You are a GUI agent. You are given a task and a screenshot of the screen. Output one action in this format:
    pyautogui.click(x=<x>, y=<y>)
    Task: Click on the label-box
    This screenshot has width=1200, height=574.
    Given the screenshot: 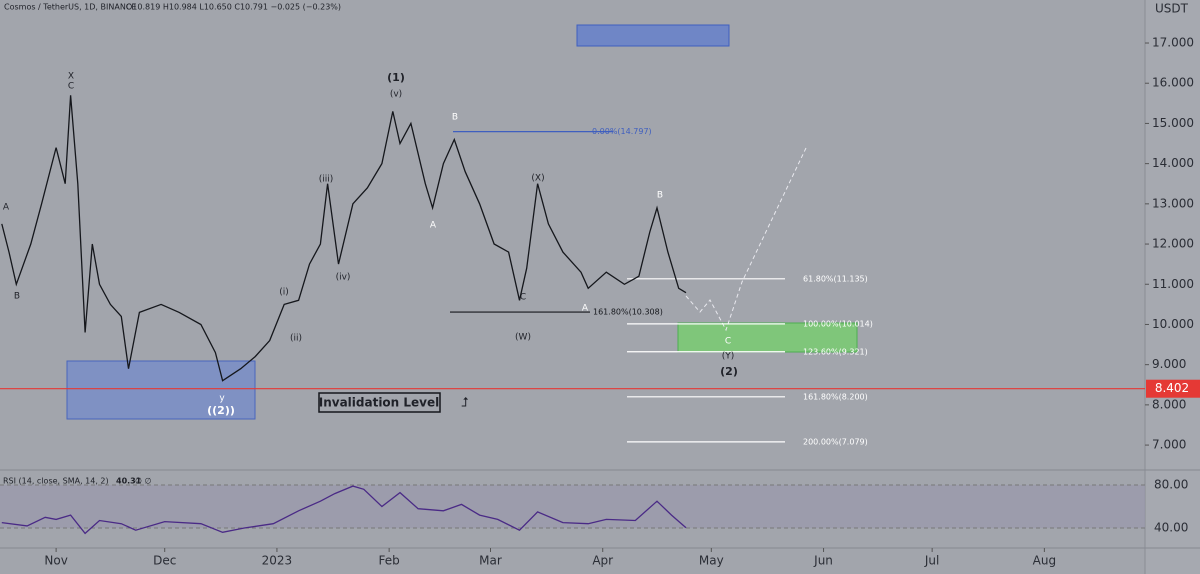 What is the action you would take?
    pyautogui.click(x=379, y=402)
    